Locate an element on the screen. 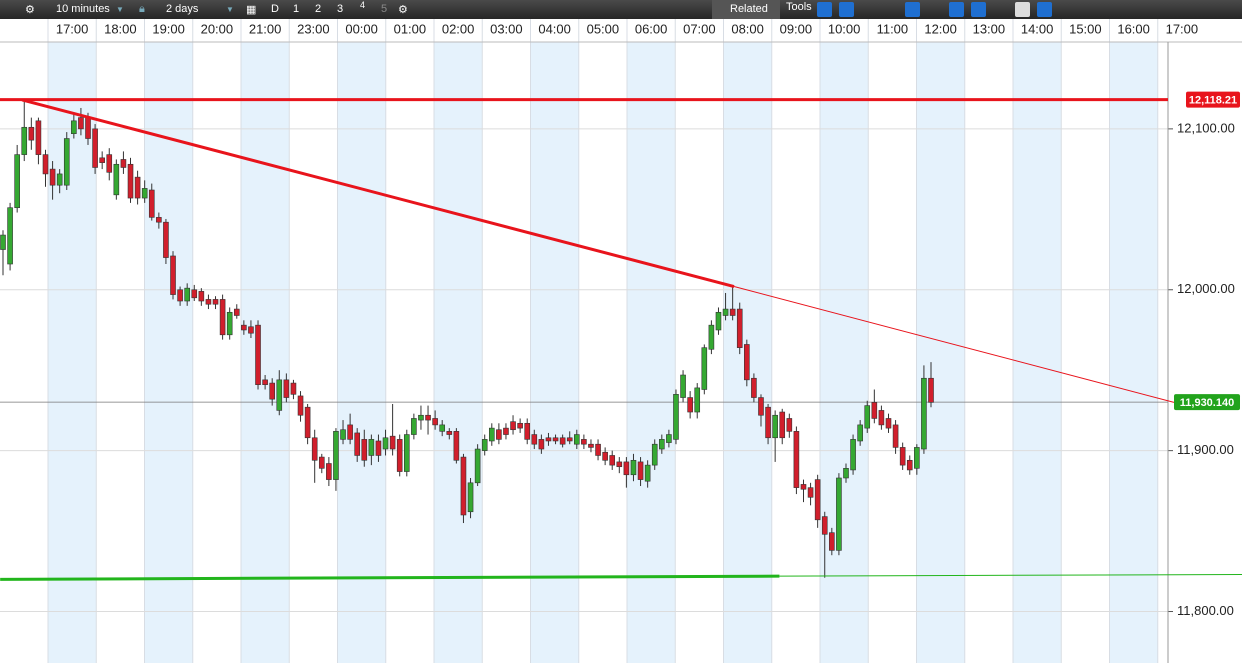 This screenshot has height=665, width=1242. x-tick-label: 11:00 is located at coordinates (893, 28).